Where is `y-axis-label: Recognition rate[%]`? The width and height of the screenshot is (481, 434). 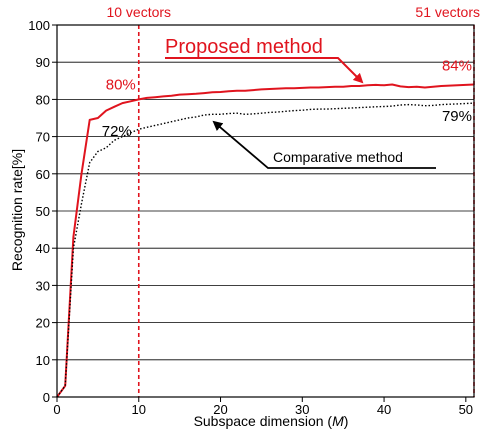
y-axis-label: Recognition rate[%] is located at coordinates (17, 210).